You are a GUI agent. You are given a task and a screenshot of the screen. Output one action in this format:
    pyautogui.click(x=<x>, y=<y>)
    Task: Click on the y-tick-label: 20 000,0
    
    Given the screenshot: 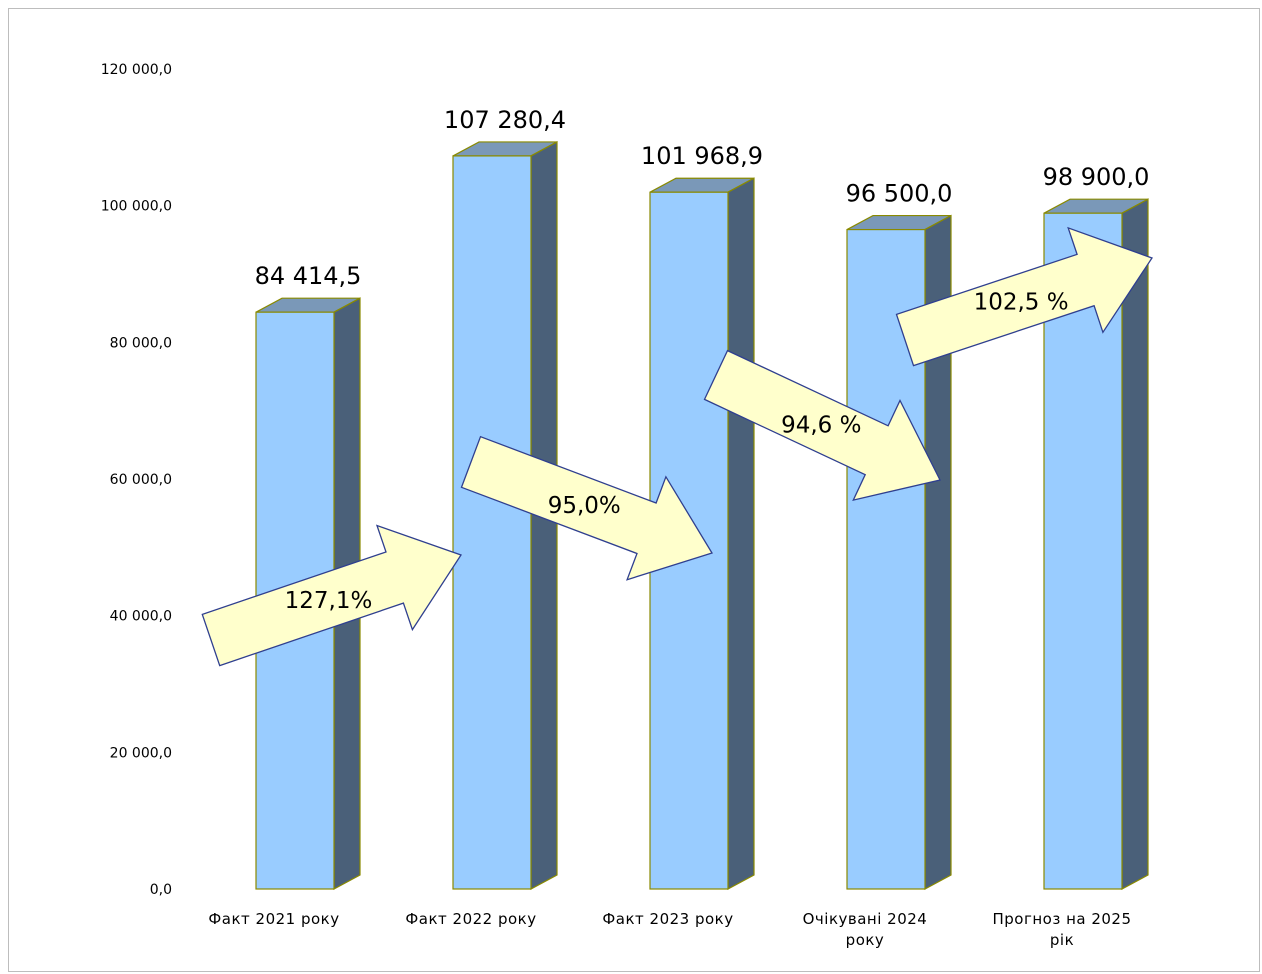 What is the action you would take?
    pyautogui.click(x=141, y=753)
    